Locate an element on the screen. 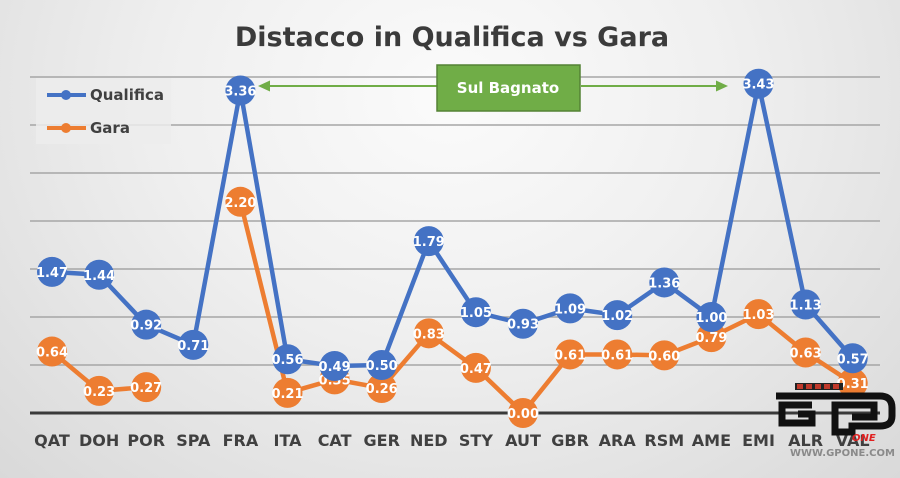 The width and height of the screenshot is (900, 478). gp-logo-icon is located at coordinates (836, 414).